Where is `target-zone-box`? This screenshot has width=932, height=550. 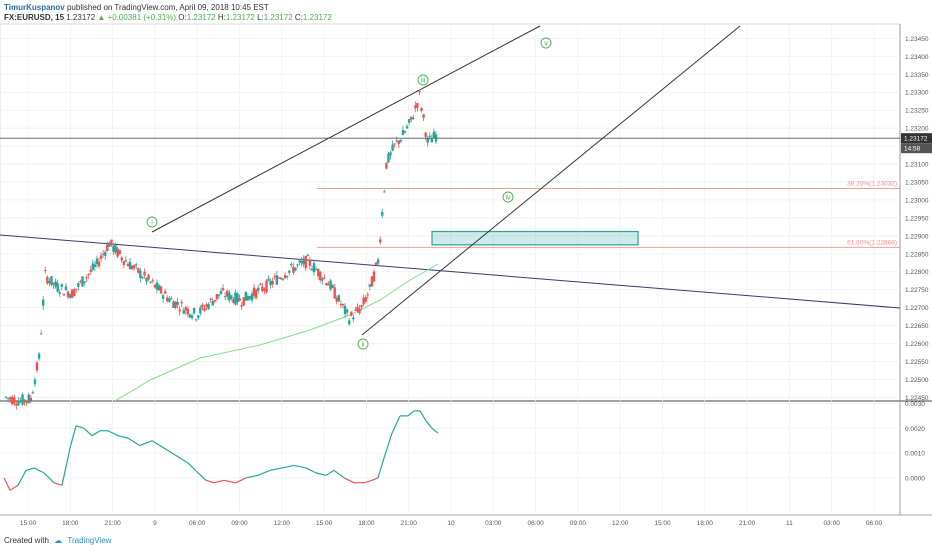 target-zone-box is located at coordinates (535, 238).